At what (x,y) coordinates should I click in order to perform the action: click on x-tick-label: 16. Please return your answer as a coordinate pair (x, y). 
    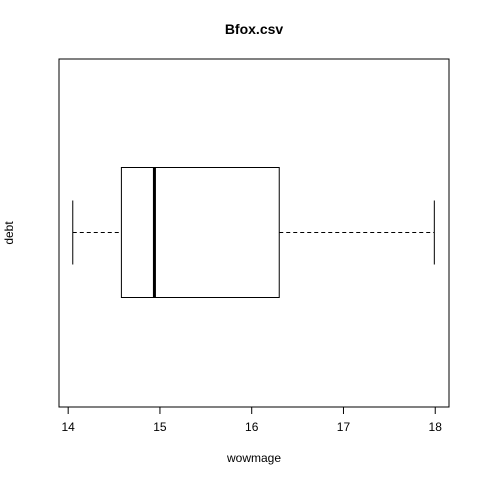
    Looking at the image, I should click on (252, 427).